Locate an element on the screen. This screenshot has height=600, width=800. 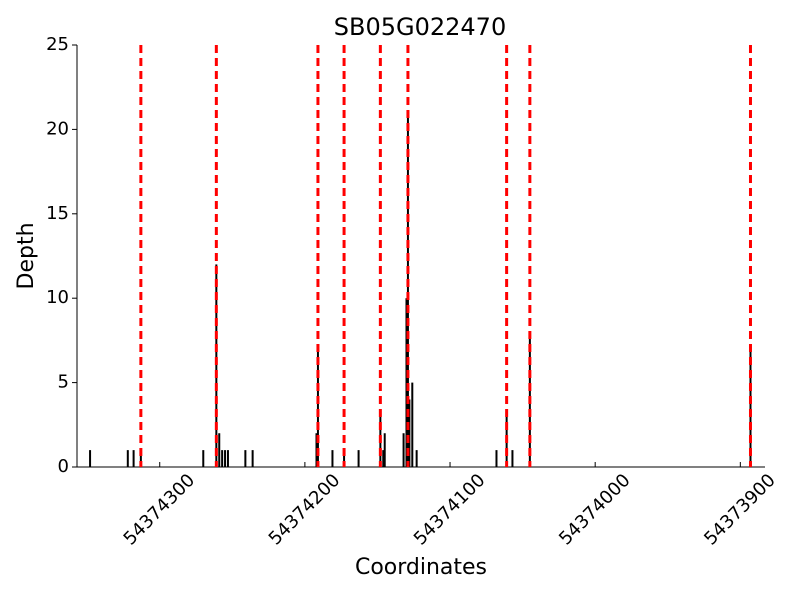
x-tick-label: 54374200 is located at coordinates (305, 510).